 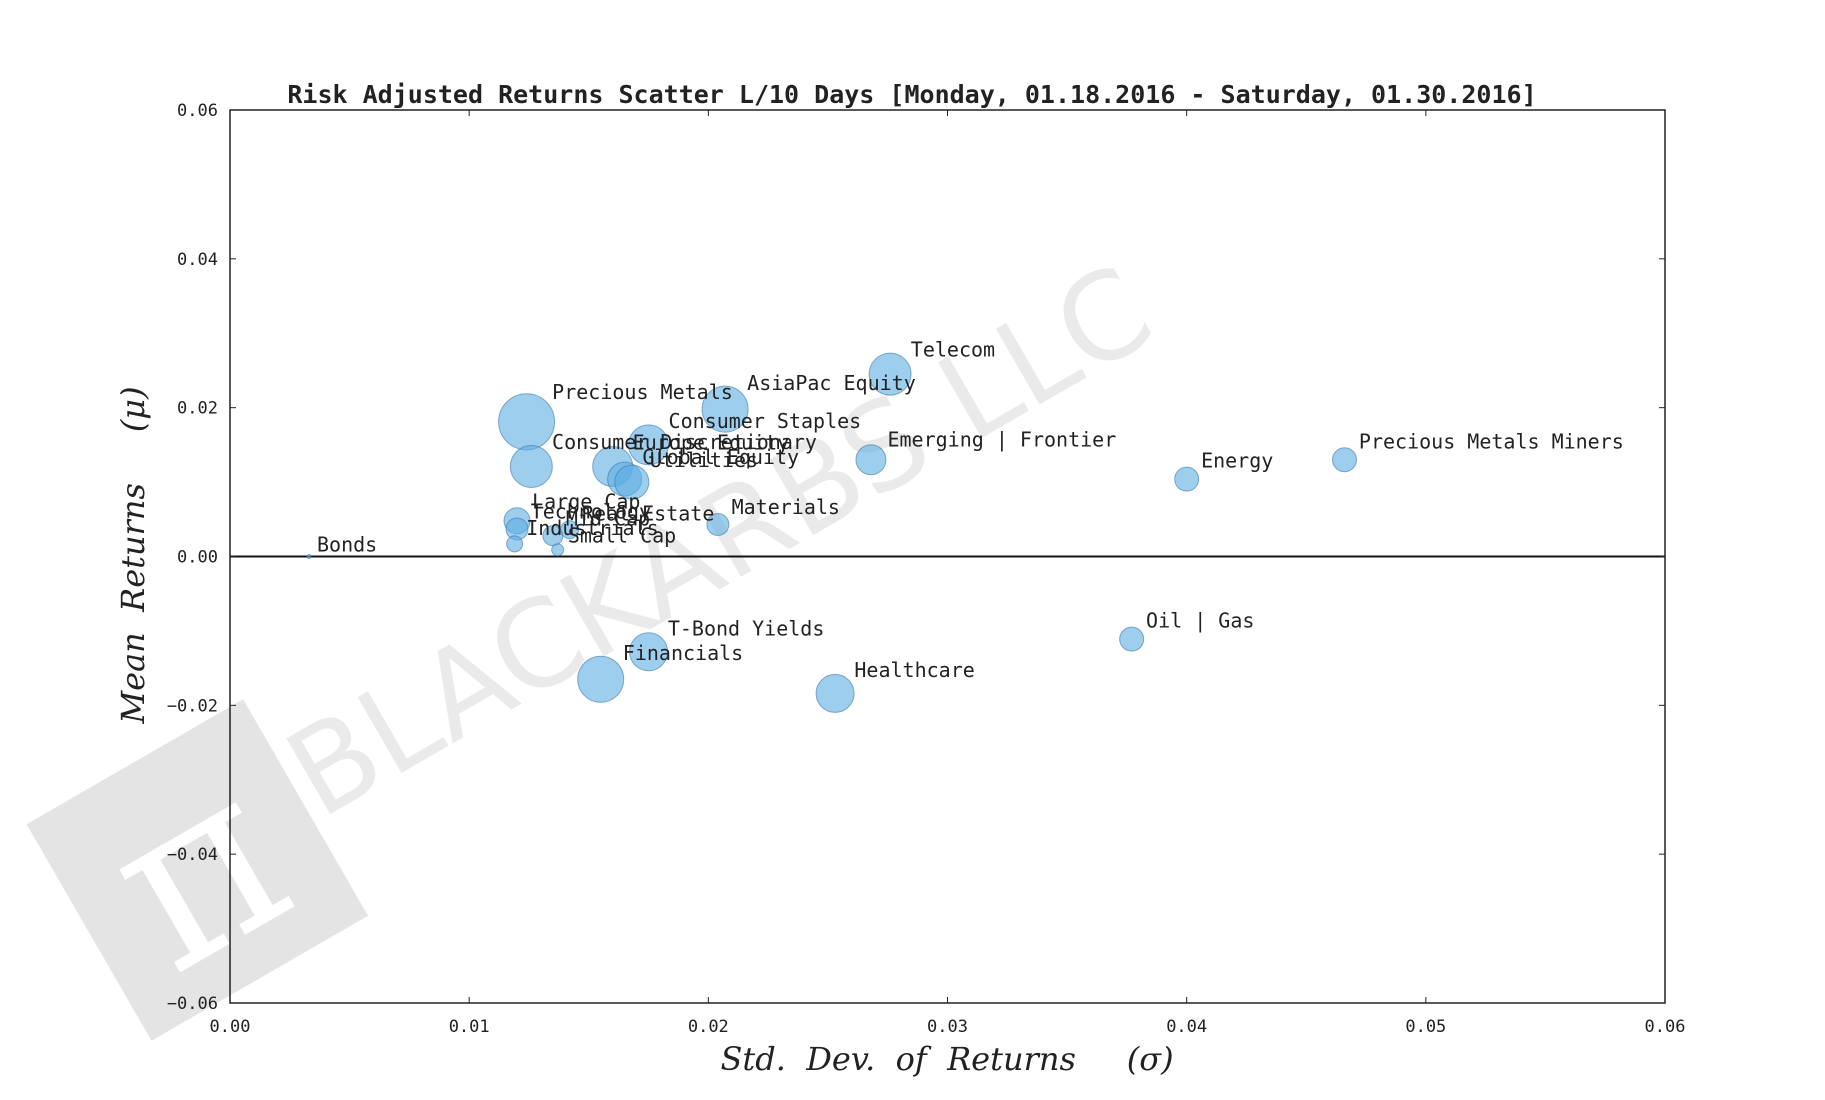 I want to click on y-tick-label: 0.06, so click(x=197, y=111).